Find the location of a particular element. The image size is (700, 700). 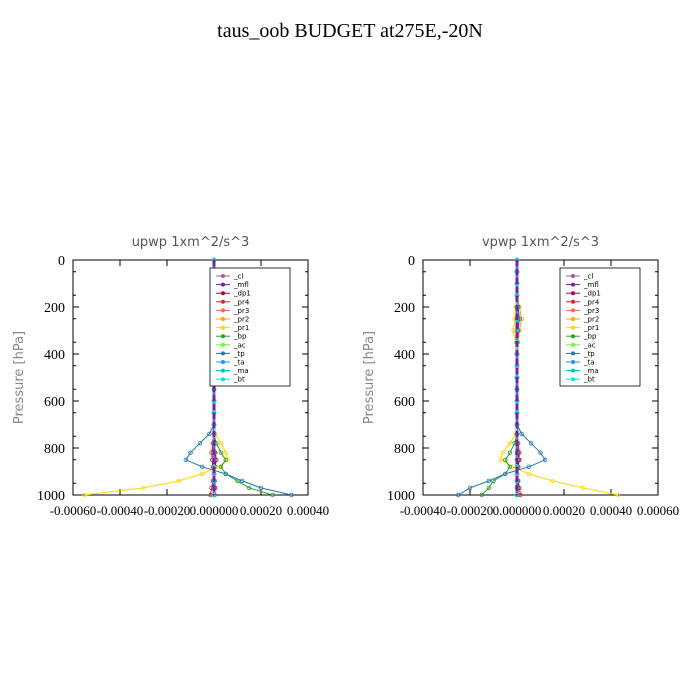

x-tick-label: -0.00020 is located at coordinates (470, 510).